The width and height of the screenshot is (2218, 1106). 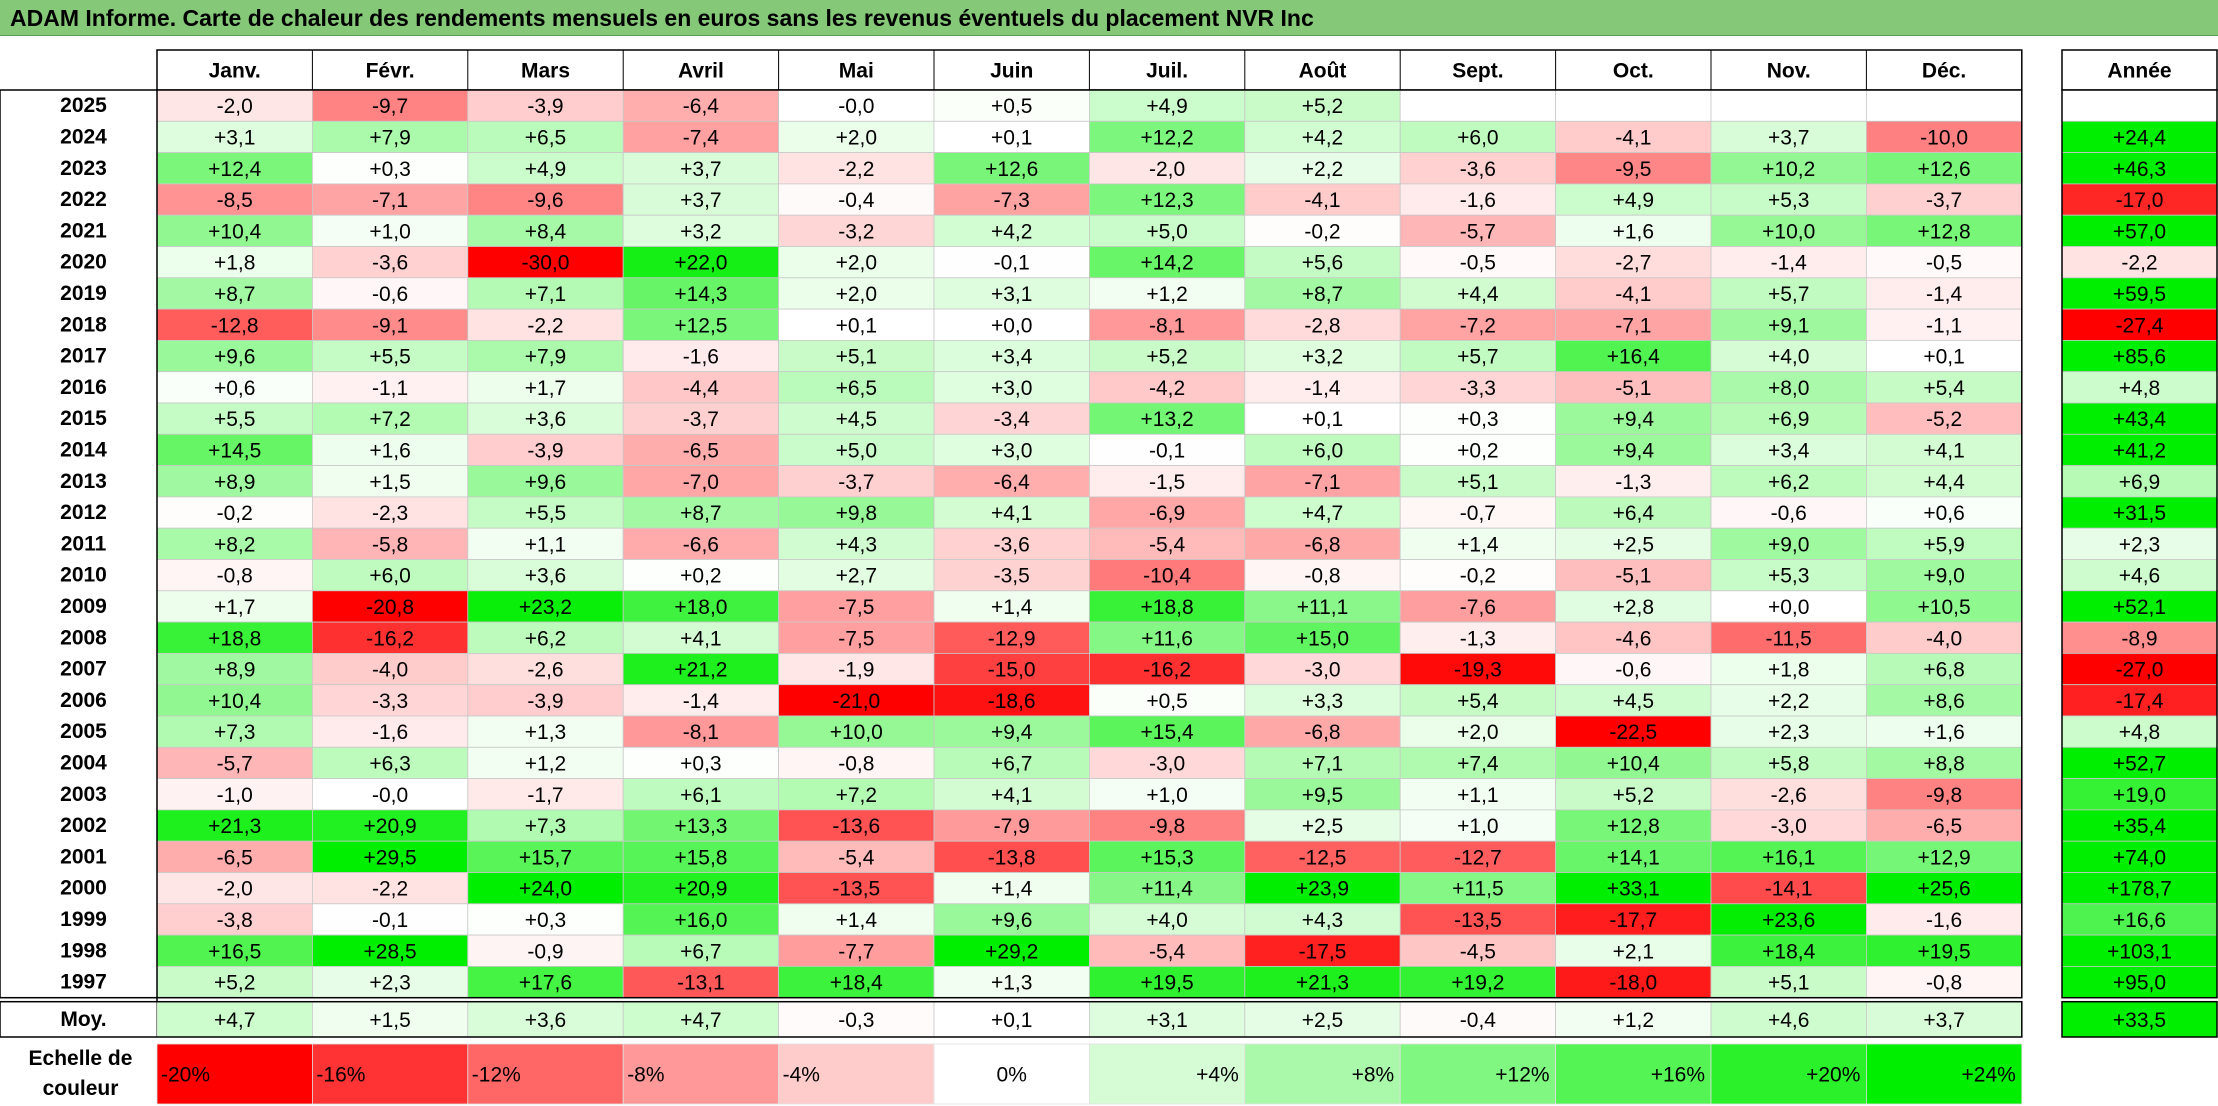 I want to click on scale-tick-label: -16%, so click(x=340, y=1075).